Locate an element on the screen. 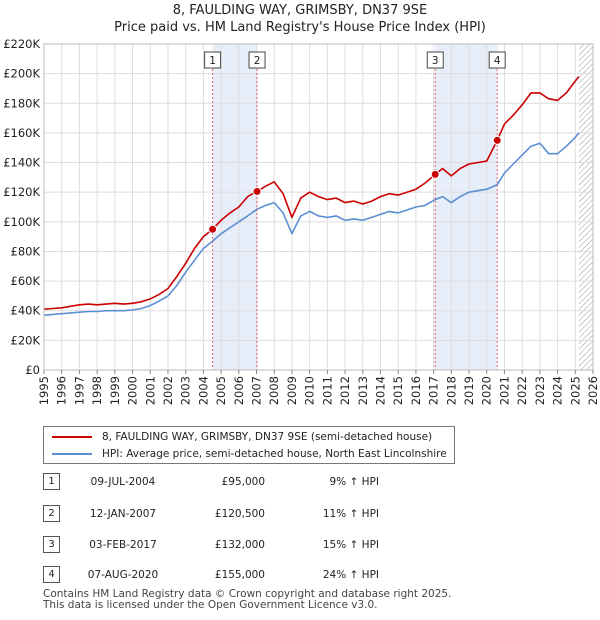 The width and height of the screenshot is (600, 620). sale-hpi-change: 15% ↑ HPI is located at coordinates (350, 545).